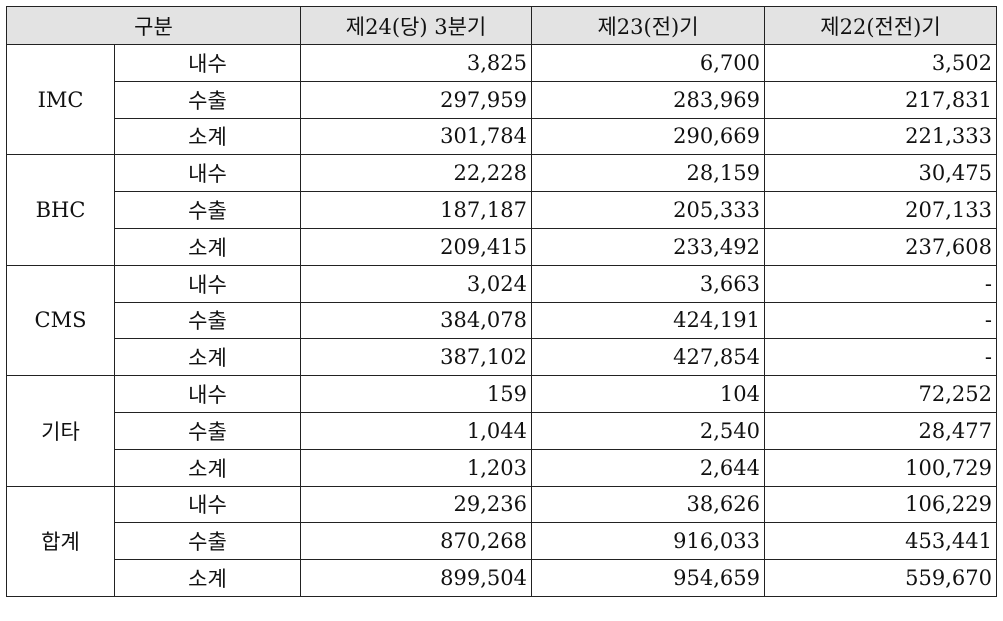  I want to click on value-cell-period-23: 427,854, so click(648, 357).